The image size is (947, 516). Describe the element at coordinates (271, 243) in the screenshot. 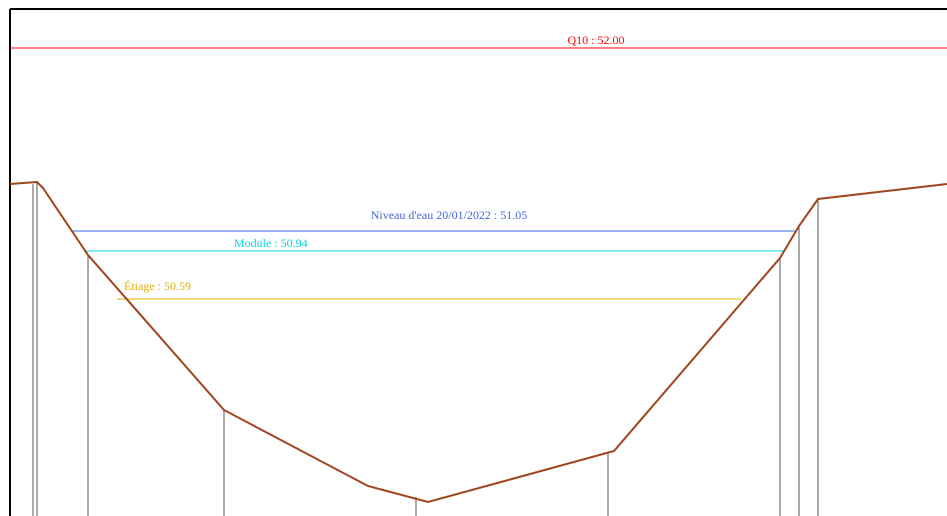

I see `module-label: Module : 50.94` at that location.